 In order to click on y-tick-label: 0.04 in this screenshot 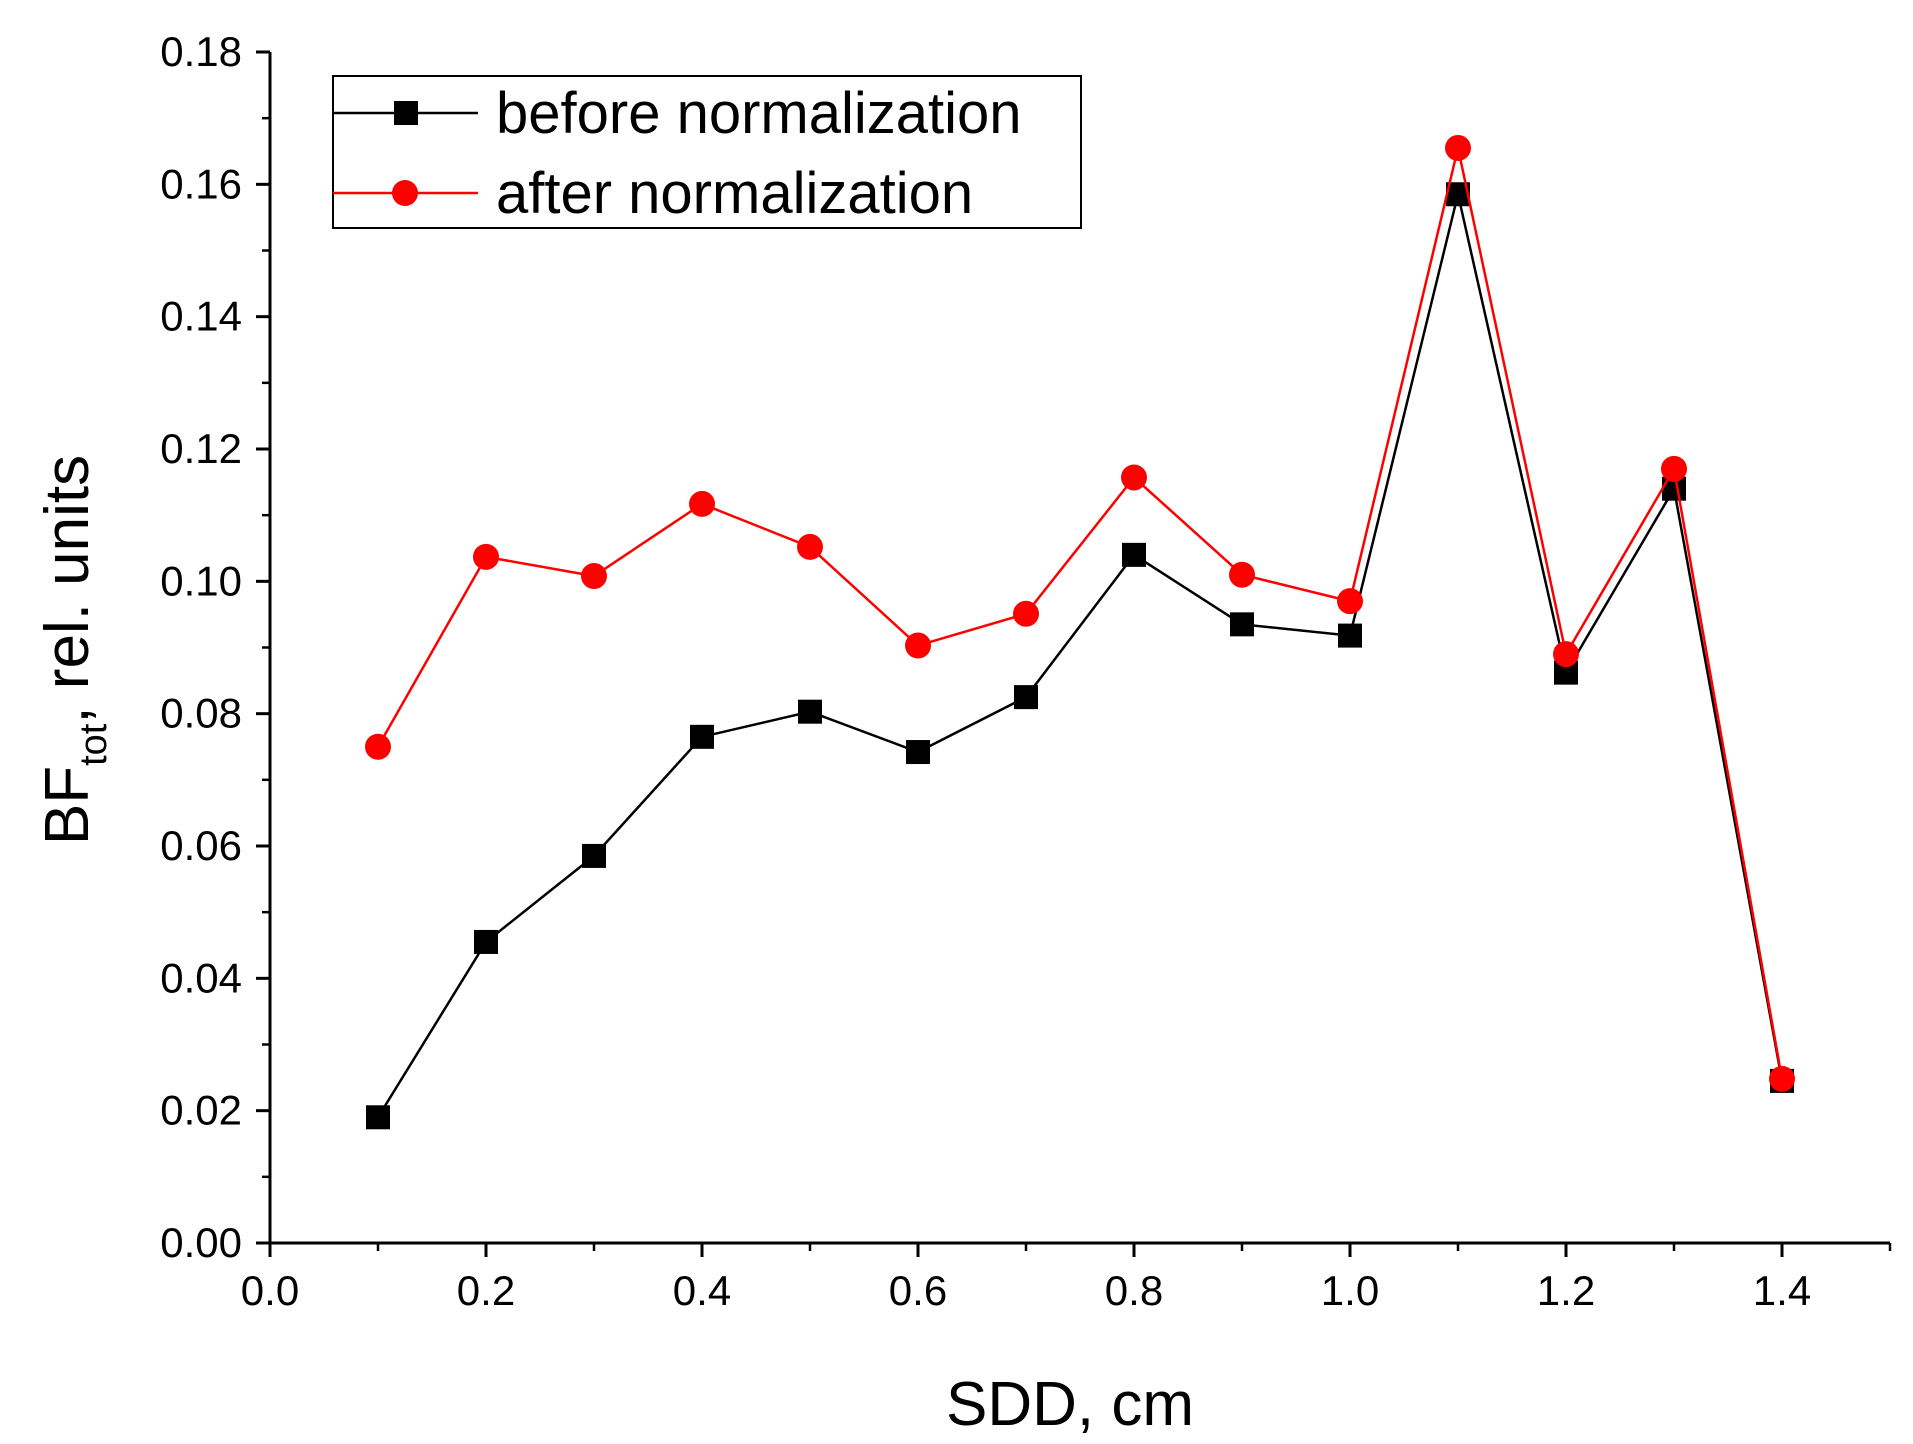, I will do `click(201, 977)`.